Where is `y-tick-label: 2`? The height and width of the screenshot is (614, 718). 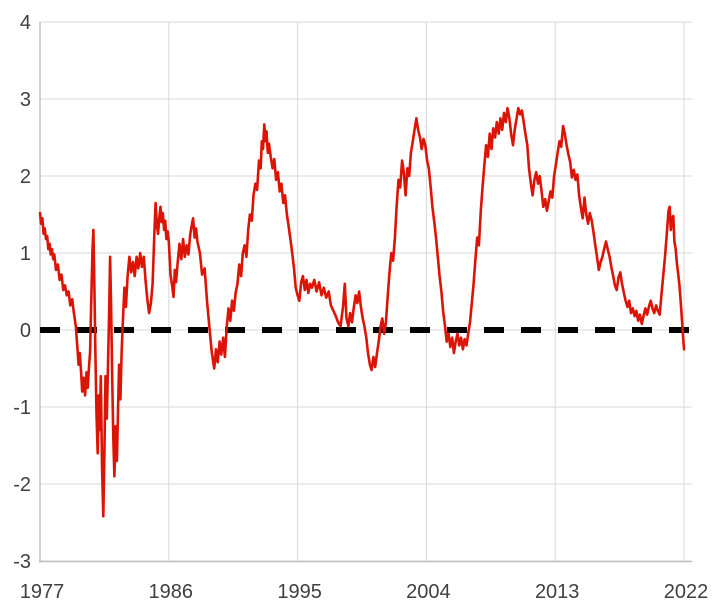
y-tick-label: 2 is located at coordinates (25, 177).